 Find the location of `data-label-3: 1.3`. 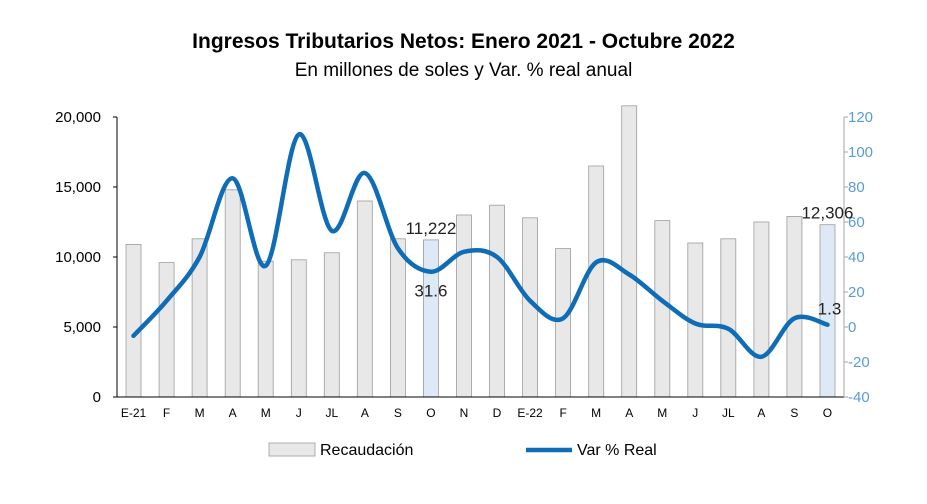

data-label-3: 1.3 is located at coordinates (830, 309).